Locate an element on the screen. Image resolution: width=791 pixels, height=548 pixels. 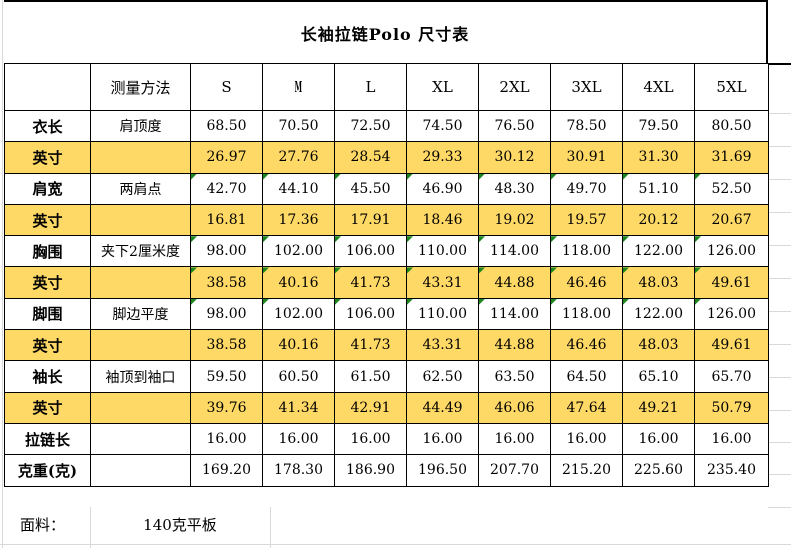
value-cell: 51.10 is located at coordinates (658, 188).